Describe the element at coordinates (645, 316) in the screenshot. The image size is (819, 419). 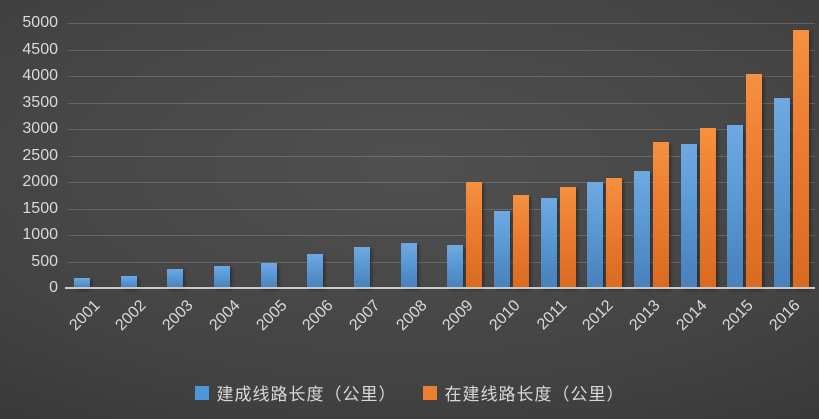
I see `x-tick-label: 2013` at that location.